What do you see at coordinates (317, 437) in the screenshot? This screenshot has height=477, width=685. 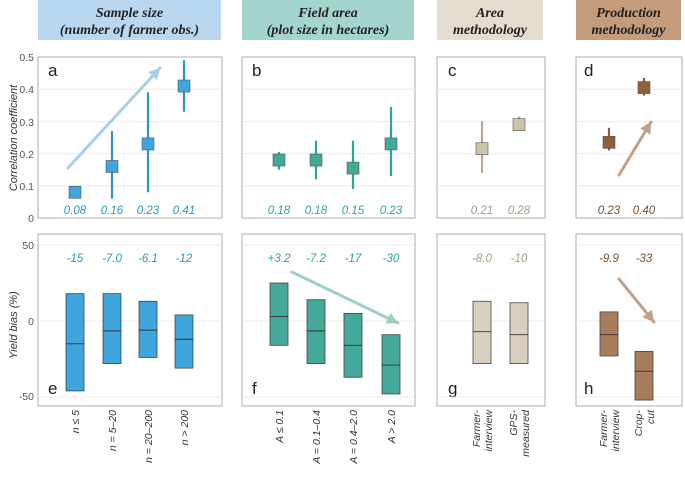 I see `x-tick-label: A = 0.1–0.4` at bounding box center [317, 437].